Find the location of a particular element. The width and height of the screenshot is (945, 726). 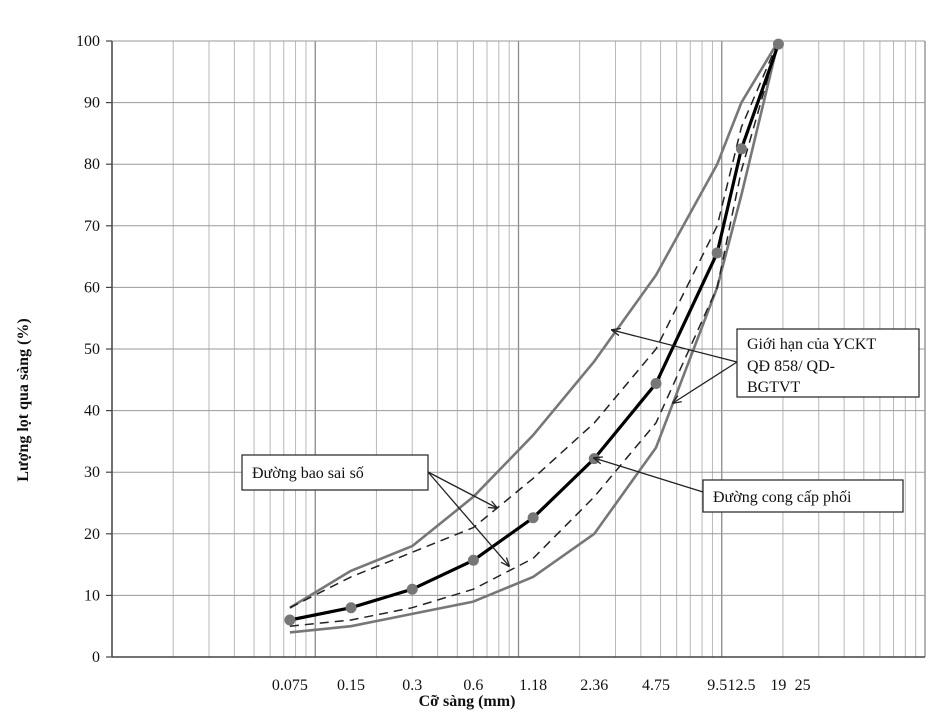

x-tick-label: 0.6 is located at coordinates (473, 685).